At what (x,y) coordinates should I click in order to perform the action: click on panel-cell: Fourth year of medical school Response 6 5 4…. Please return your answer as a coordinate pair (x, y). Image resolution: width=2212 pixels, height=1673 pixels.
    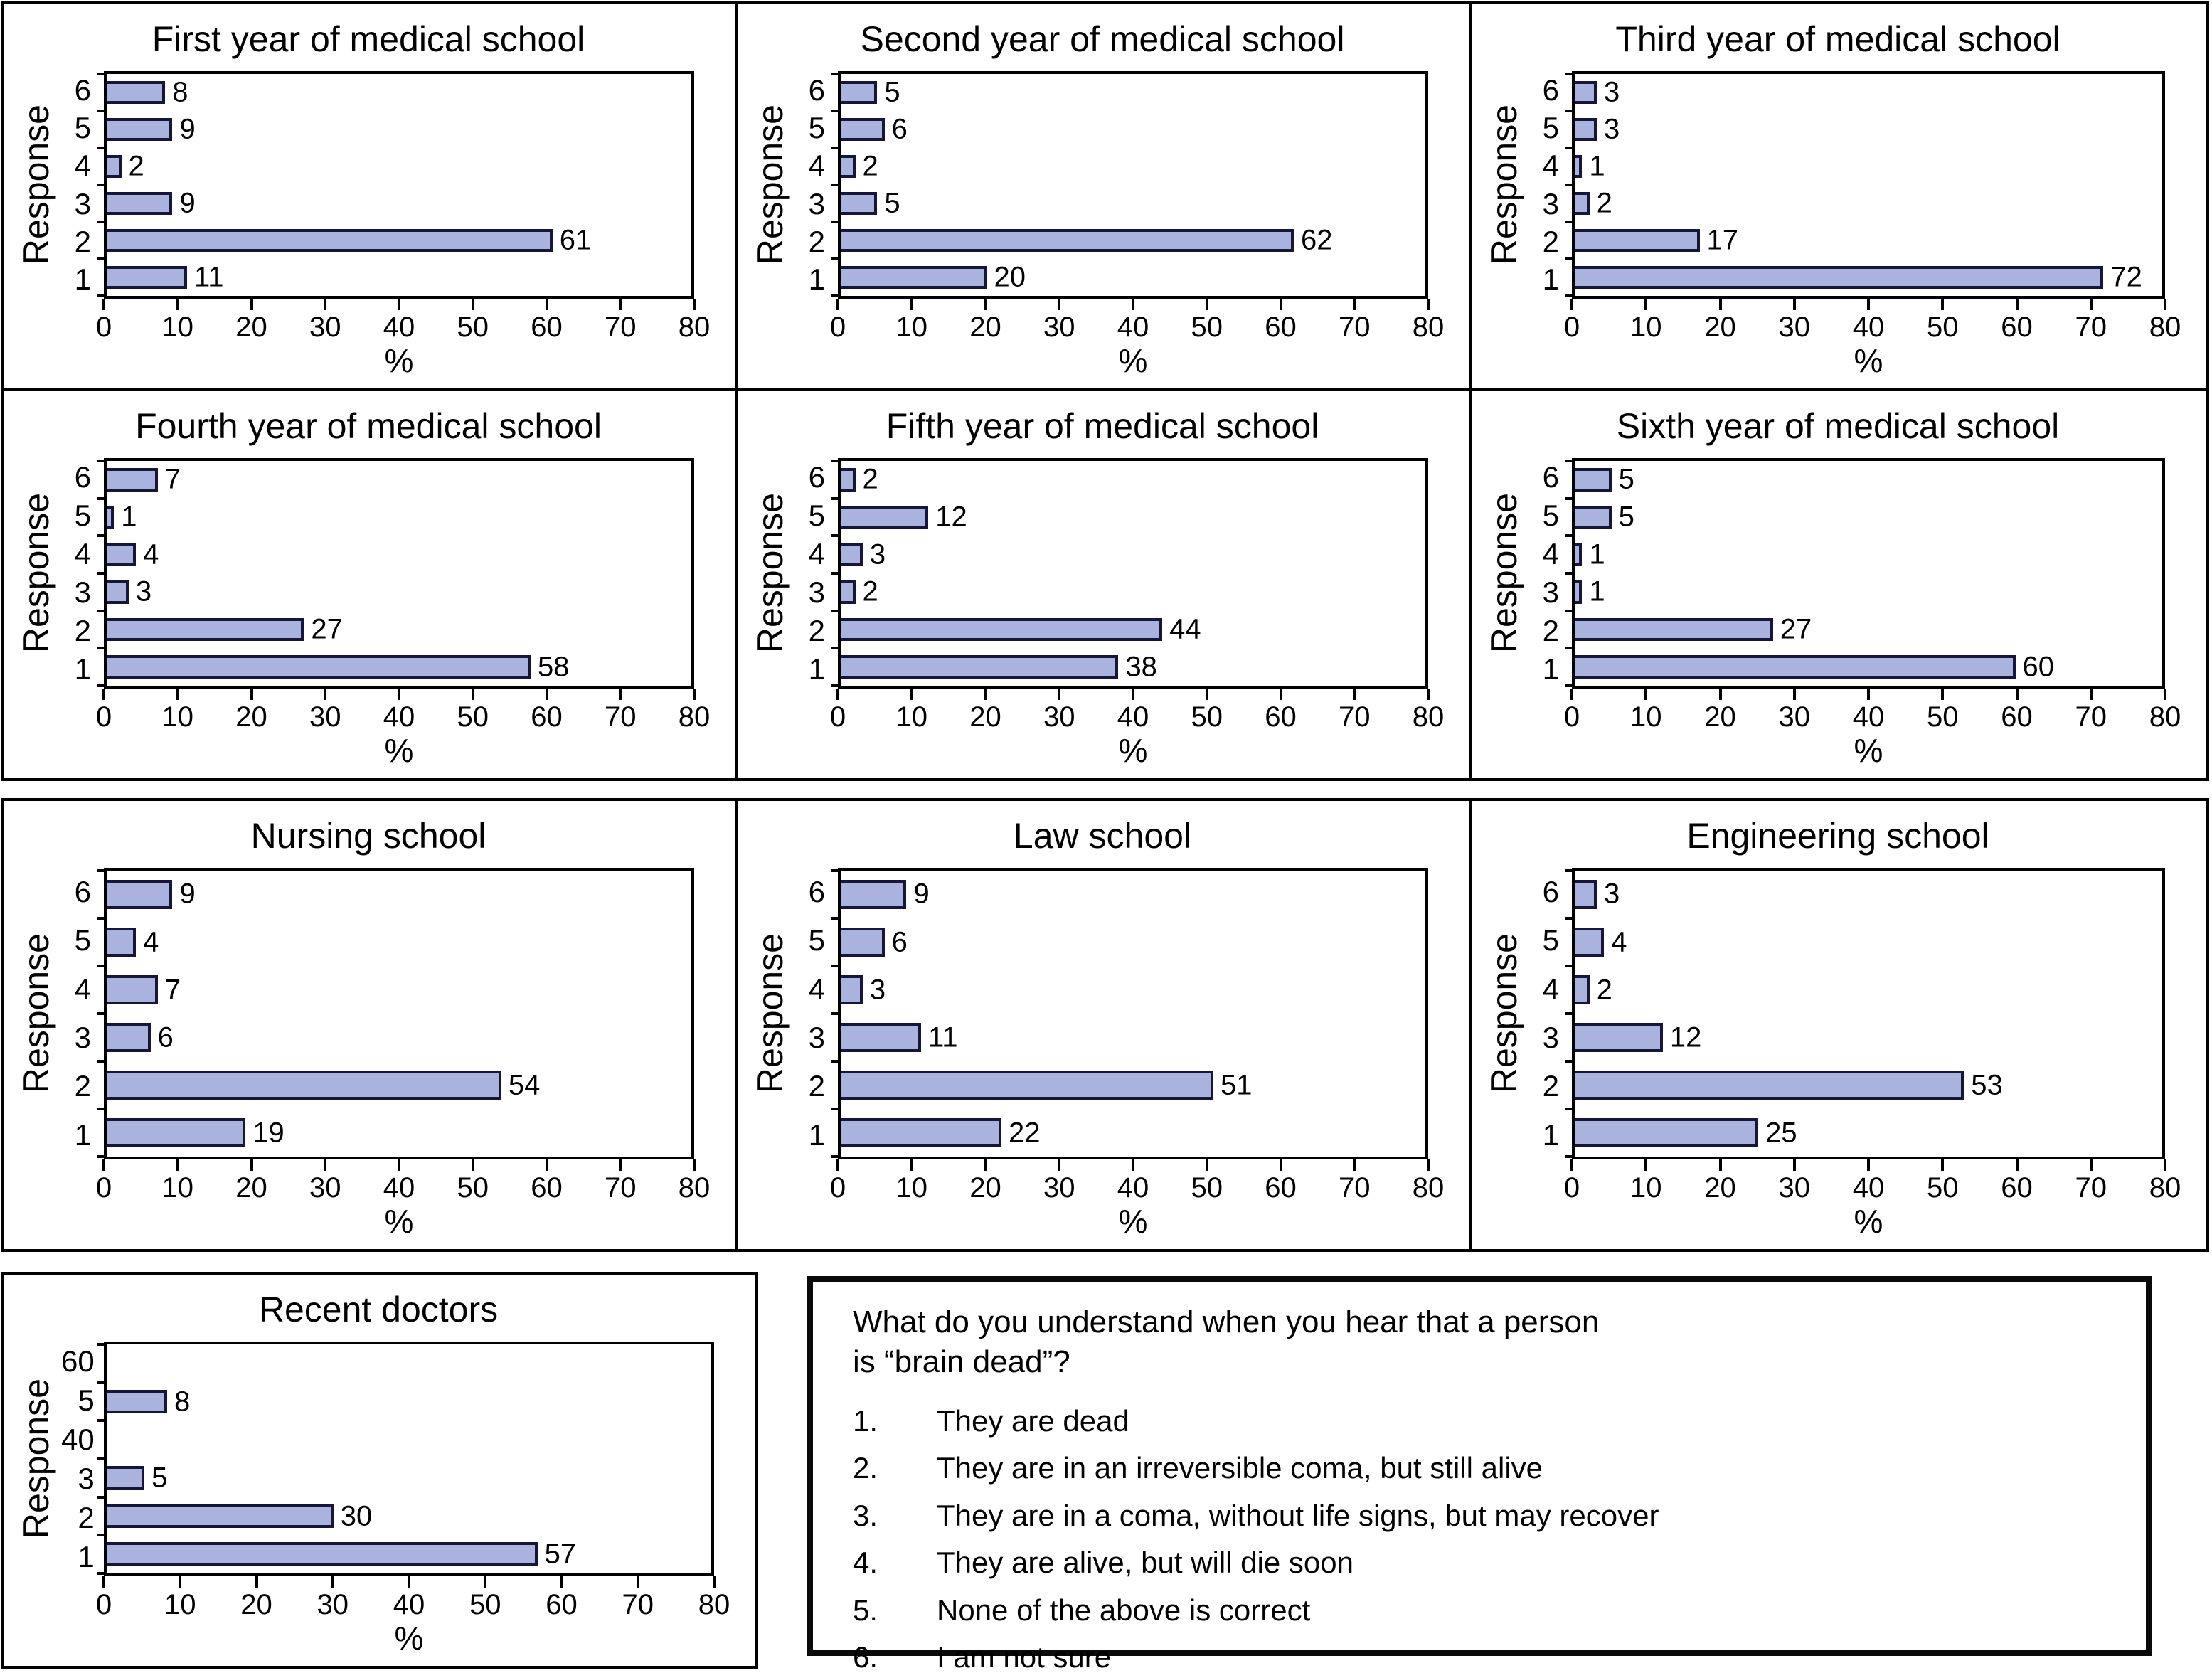
    Looking at the image, I should click on (371, 584).